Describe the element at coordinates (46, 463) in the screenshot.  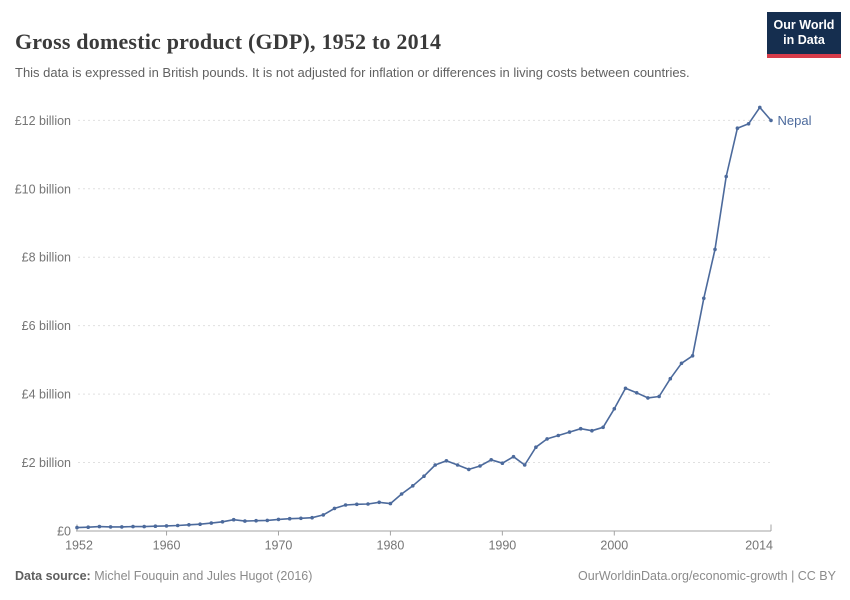
I see `y-tick-label: £2 billion` at that location.